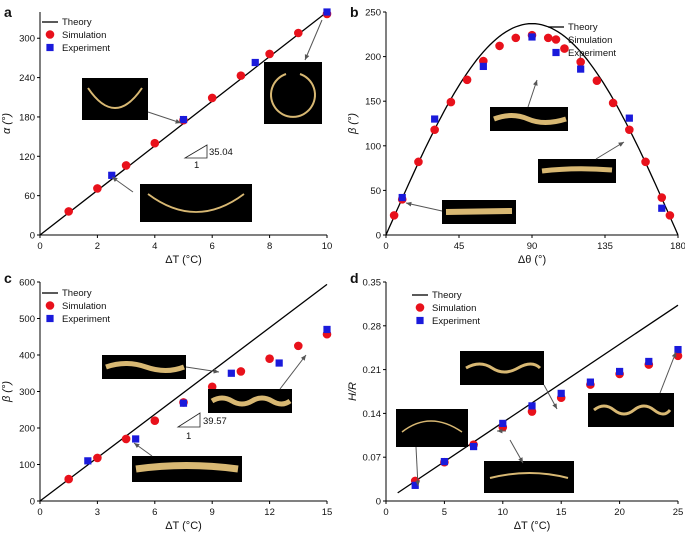 This screenshot has height=534, width=685. Describe the element at coordinates (677, 246) in the screenshot. I see `x-tick-label: 180` at that location.